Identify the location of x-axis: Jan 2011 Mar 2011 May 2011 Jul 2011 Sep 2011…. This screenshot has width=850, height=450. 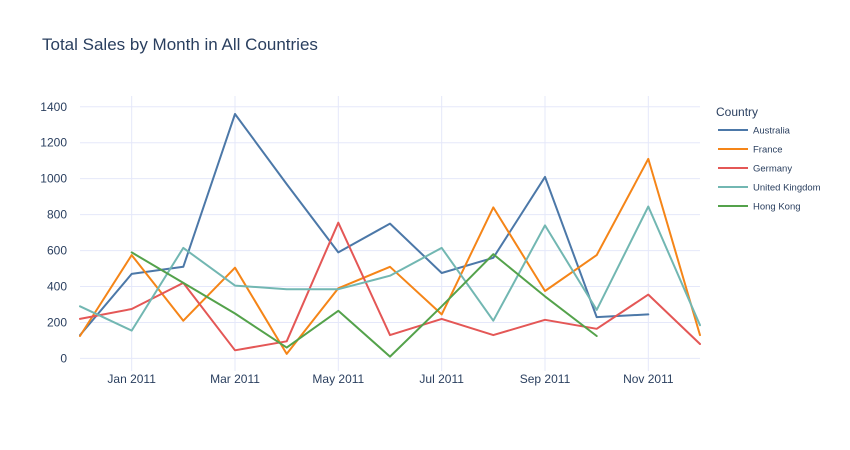
(390, 379).